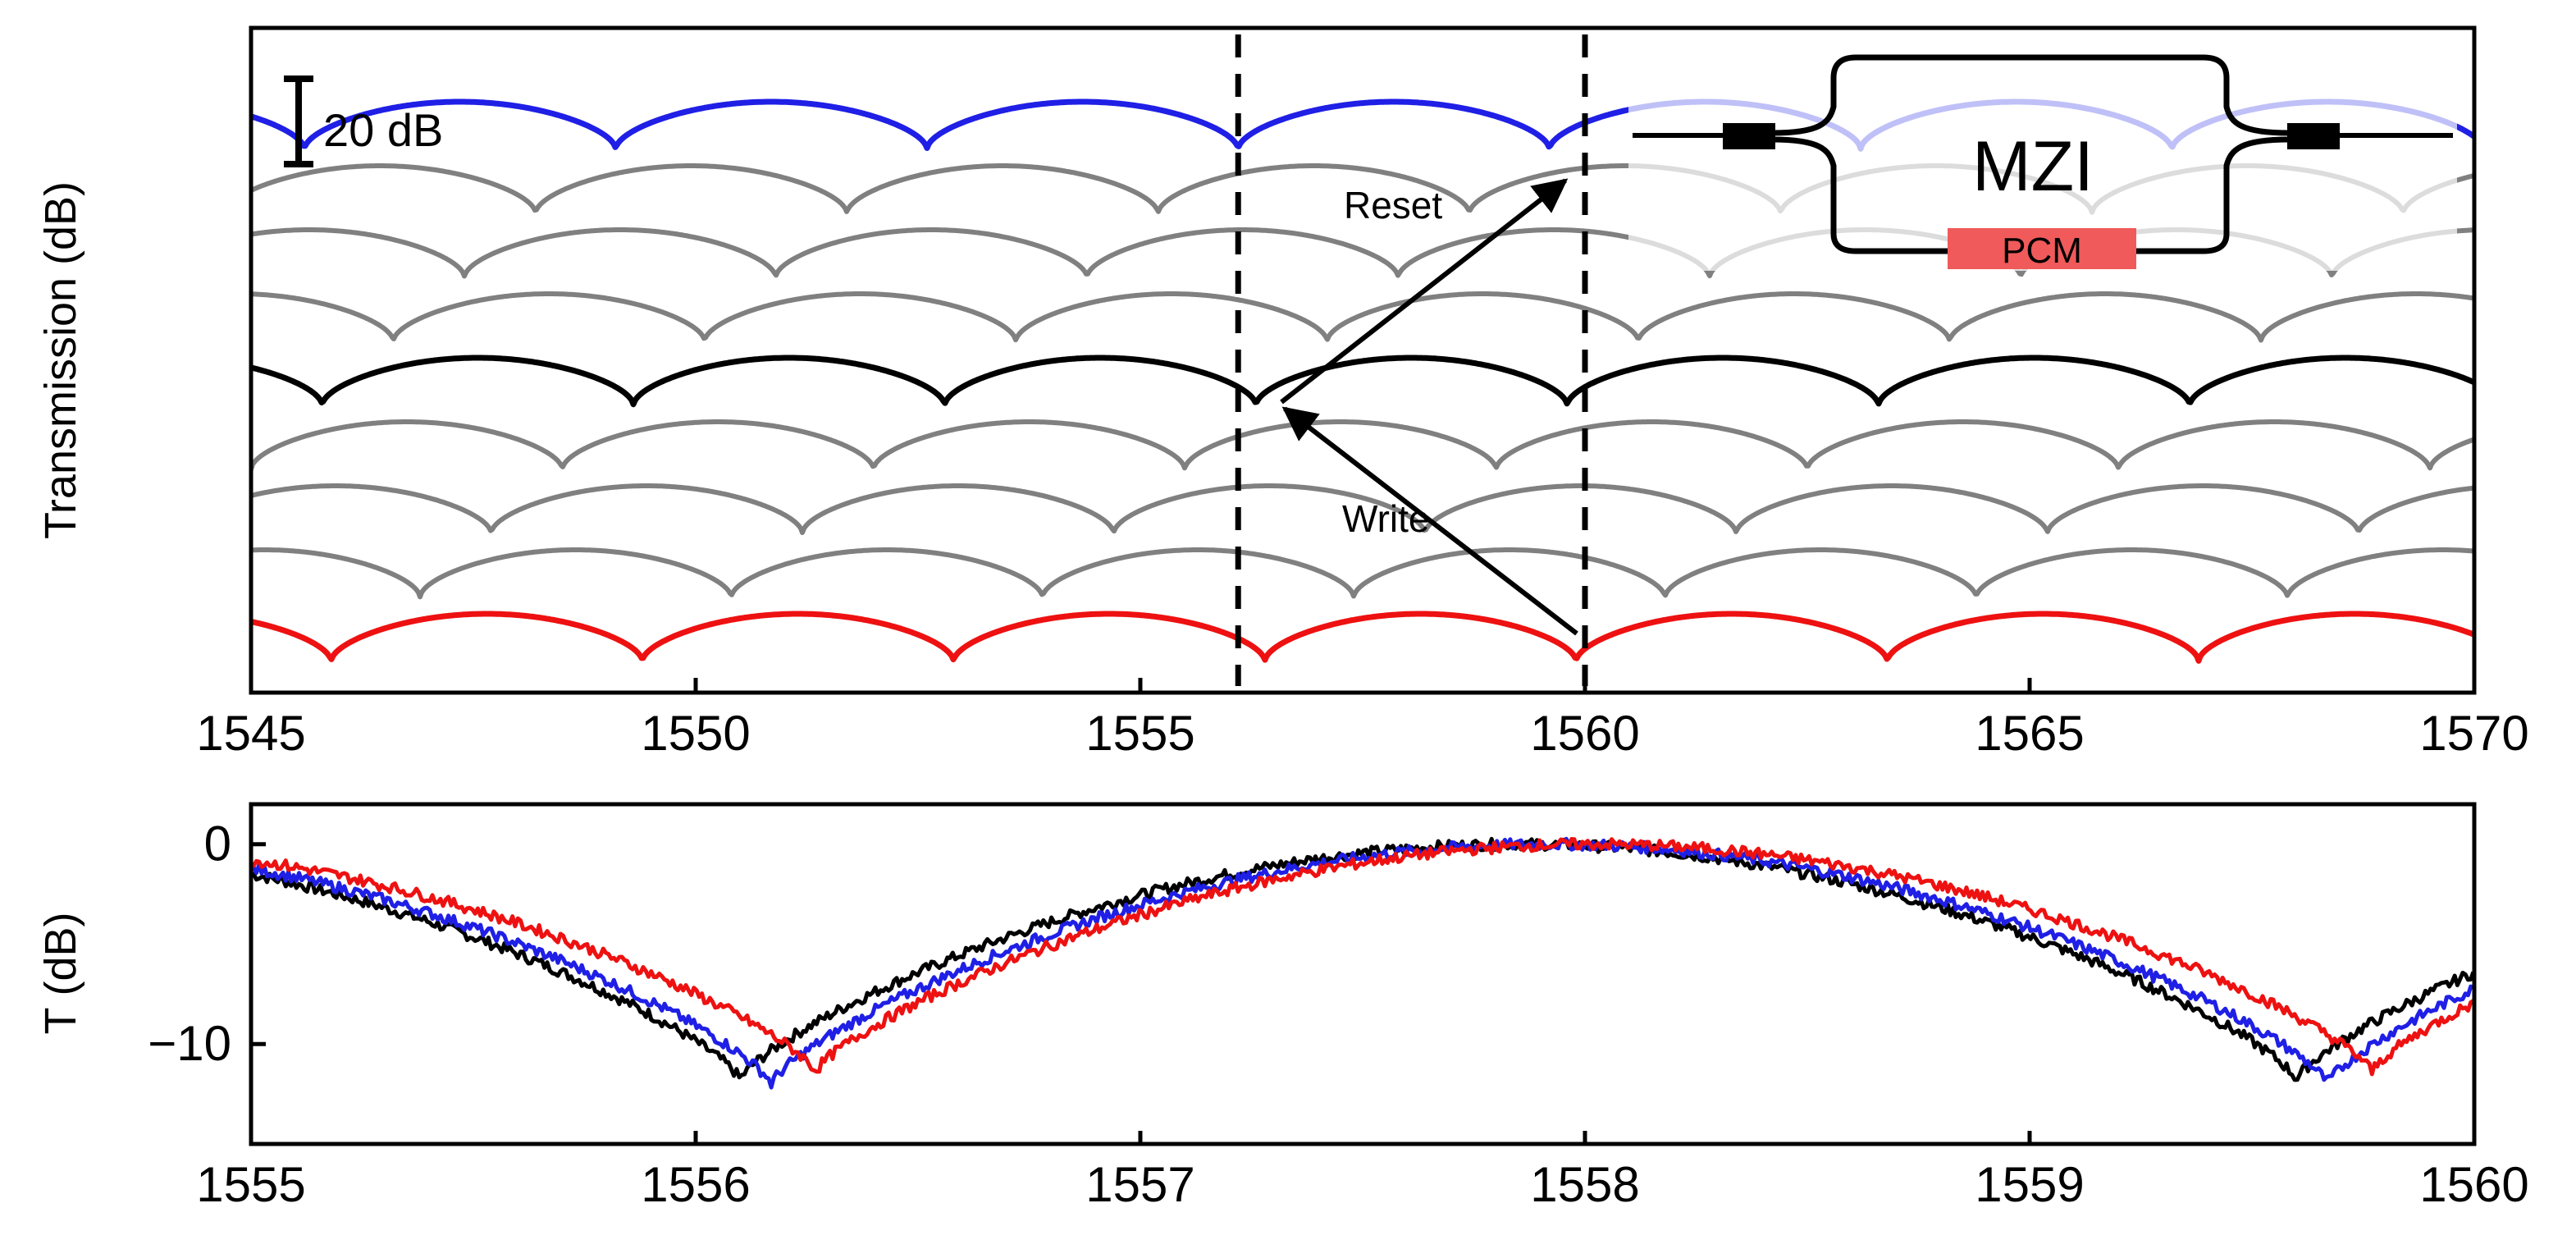 This screenshot has width=2576, height=1249. I want to click on scale-bar-label: 20 dB, so click(383, 130).